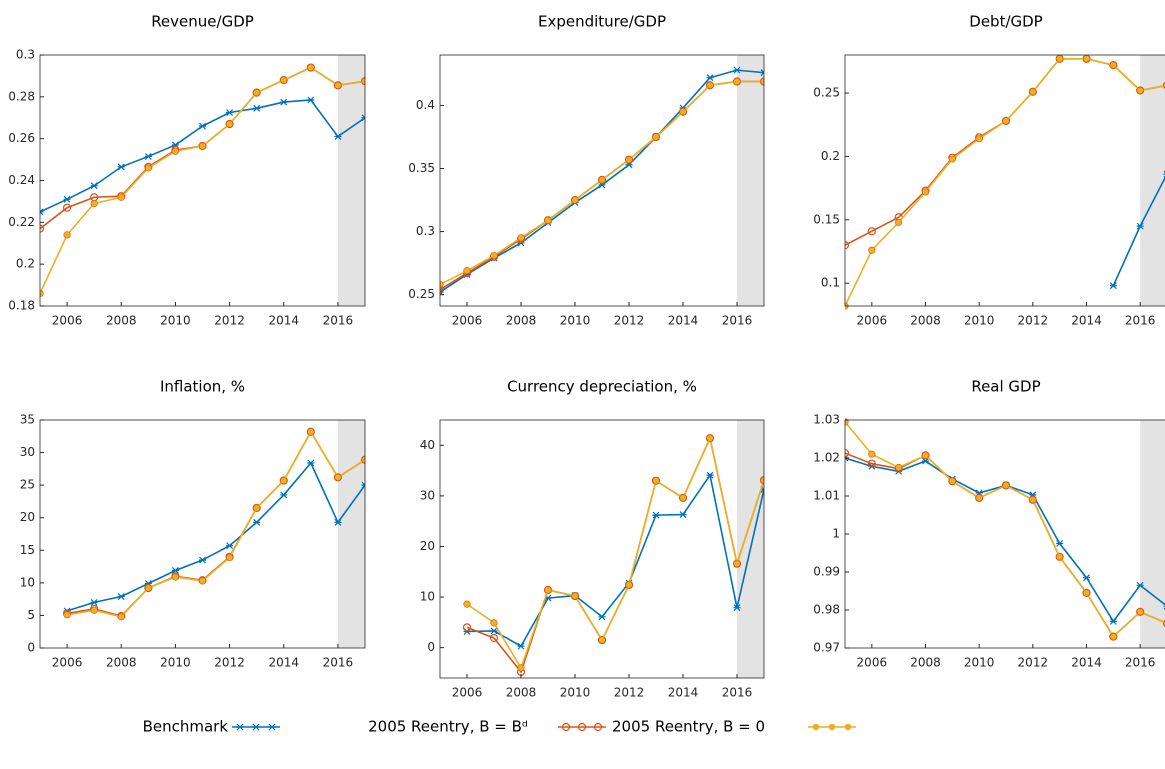 The width and height of the screenshot is (1165, 769). I want to click on y-tick-label: 0.3, so click(425, 231).